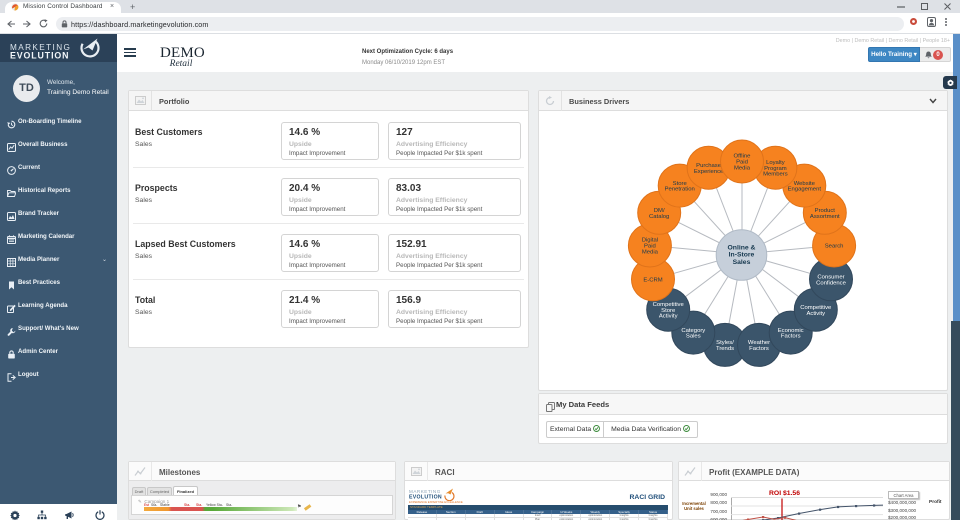 This screenshot has height=520, width=960. Describe the element at coordinates (834, 247) in the screenshot. I see `svg-text: Search` at that location.